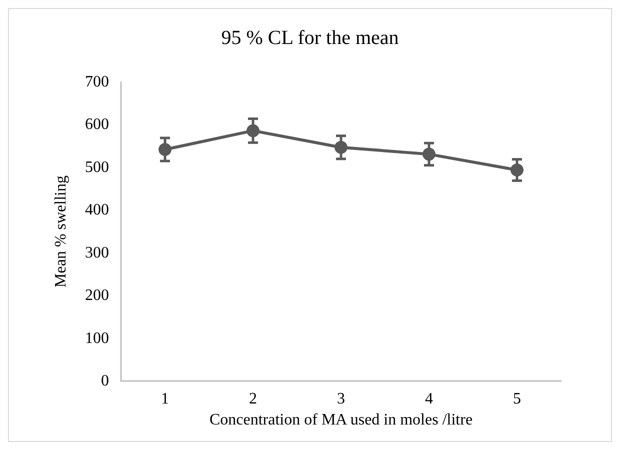 This screenshot has height=452, width=622. I want to click on y-tick-label: 400, so click(97, 210).